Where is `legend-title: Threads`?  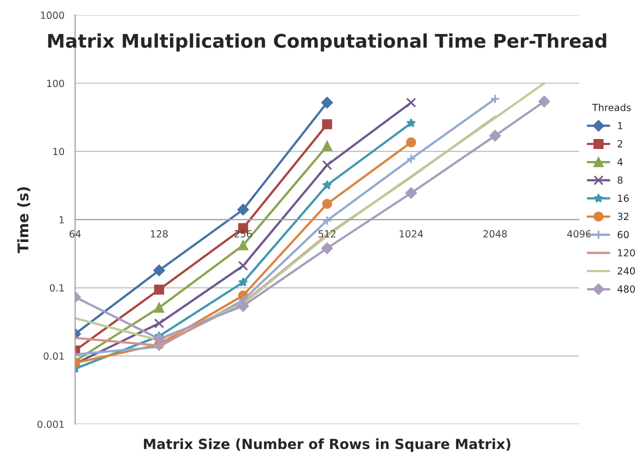 legend-title: Threads is located at coordinates (611, 108).